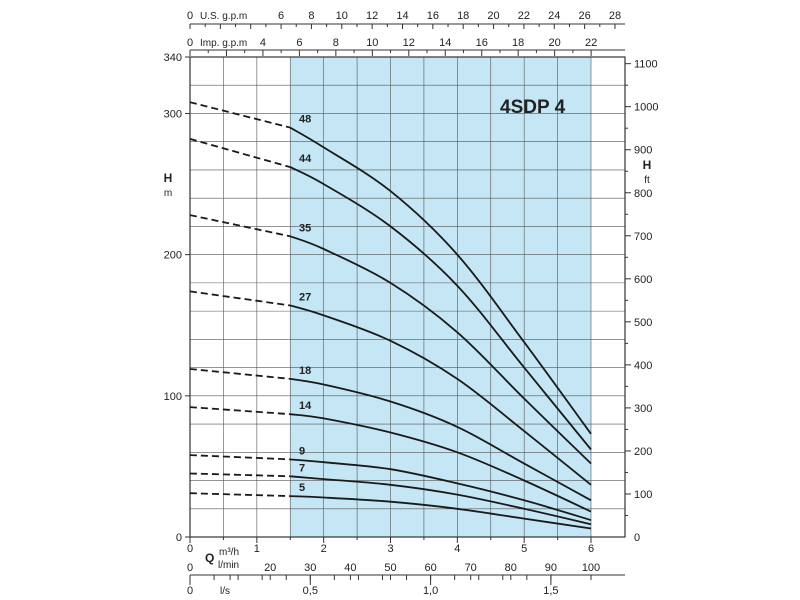  Describe the element at coordinates (311, 16) in the screenshot. I see `top-axis-usgpm-label: 8` at that location.